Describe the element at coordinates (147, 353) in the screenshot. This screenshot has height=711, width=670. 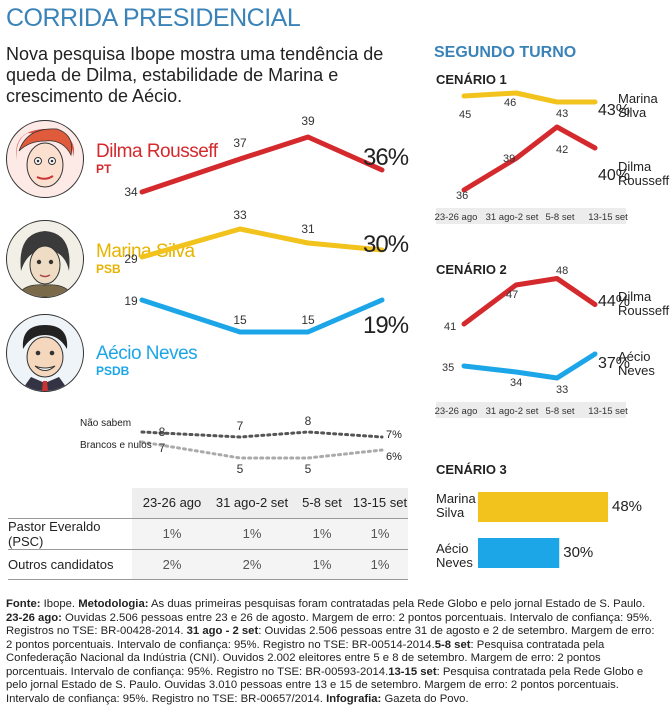
I see `aecio-name: Aécio Neves` at that location.